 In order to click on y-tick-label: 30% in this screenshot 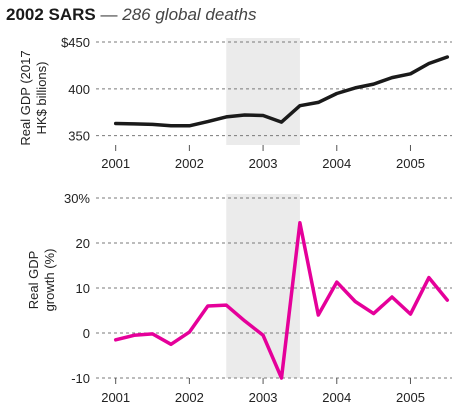, I will do `click(77, 198)`.